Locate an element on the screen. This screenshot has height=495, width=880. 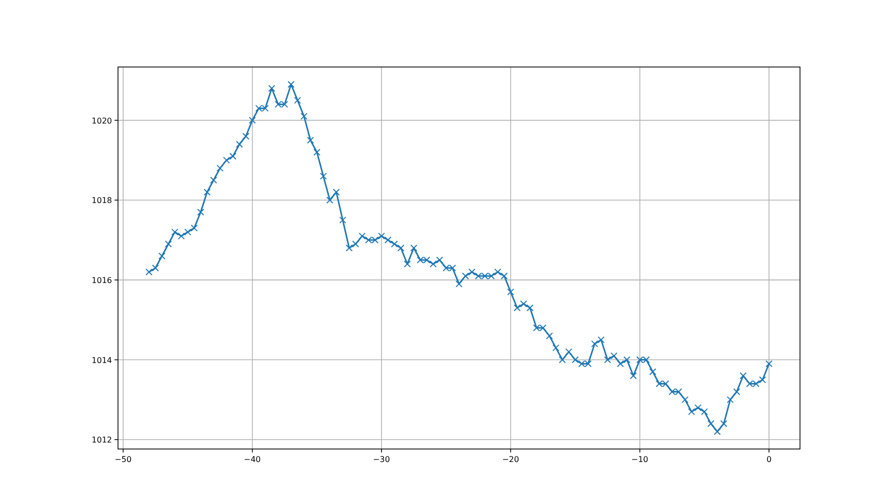
x-tick-label: −10 is located at coordinates (639, 459).